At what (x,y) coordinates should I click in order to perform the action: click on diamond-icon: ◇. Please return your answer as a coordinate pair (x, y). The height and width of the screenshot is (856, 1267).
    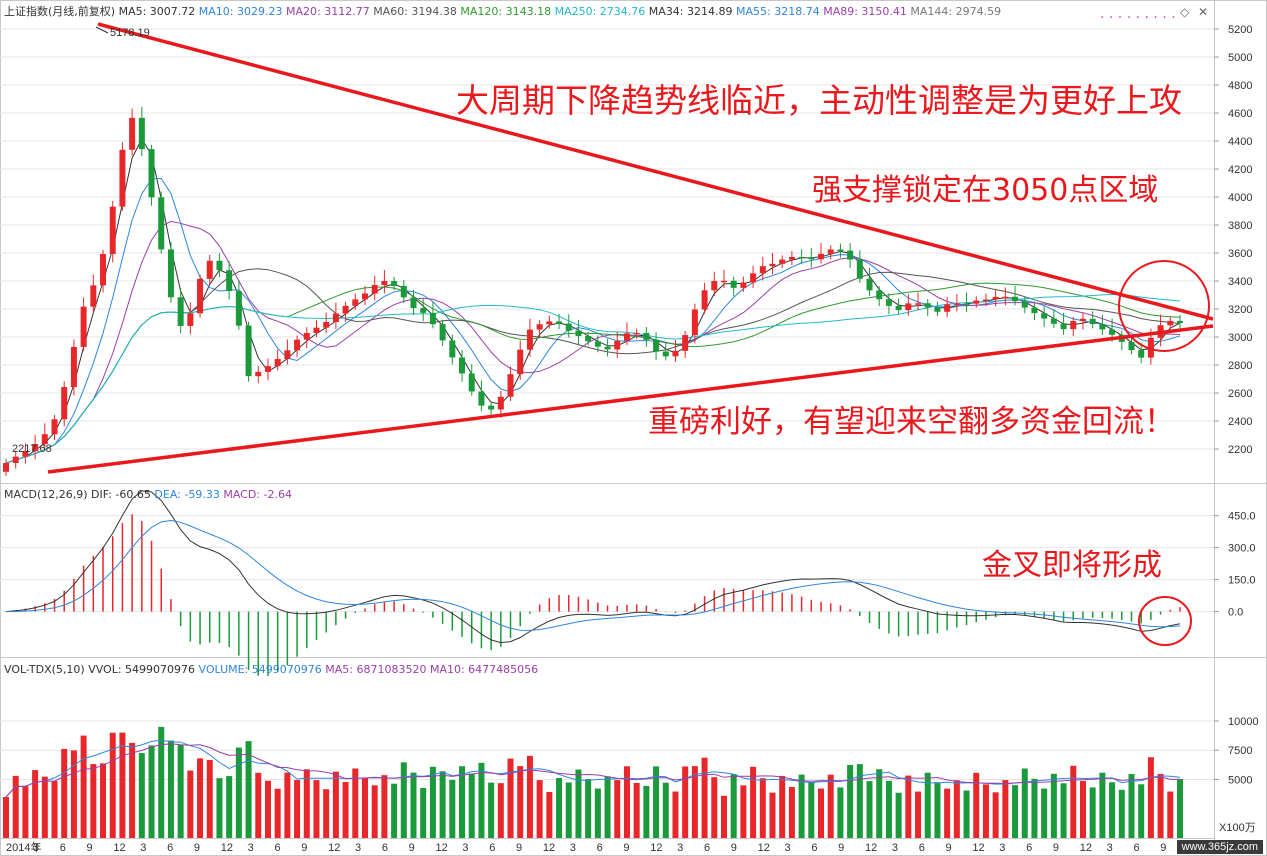
    Looking at the image, I should click on (1185, 12).